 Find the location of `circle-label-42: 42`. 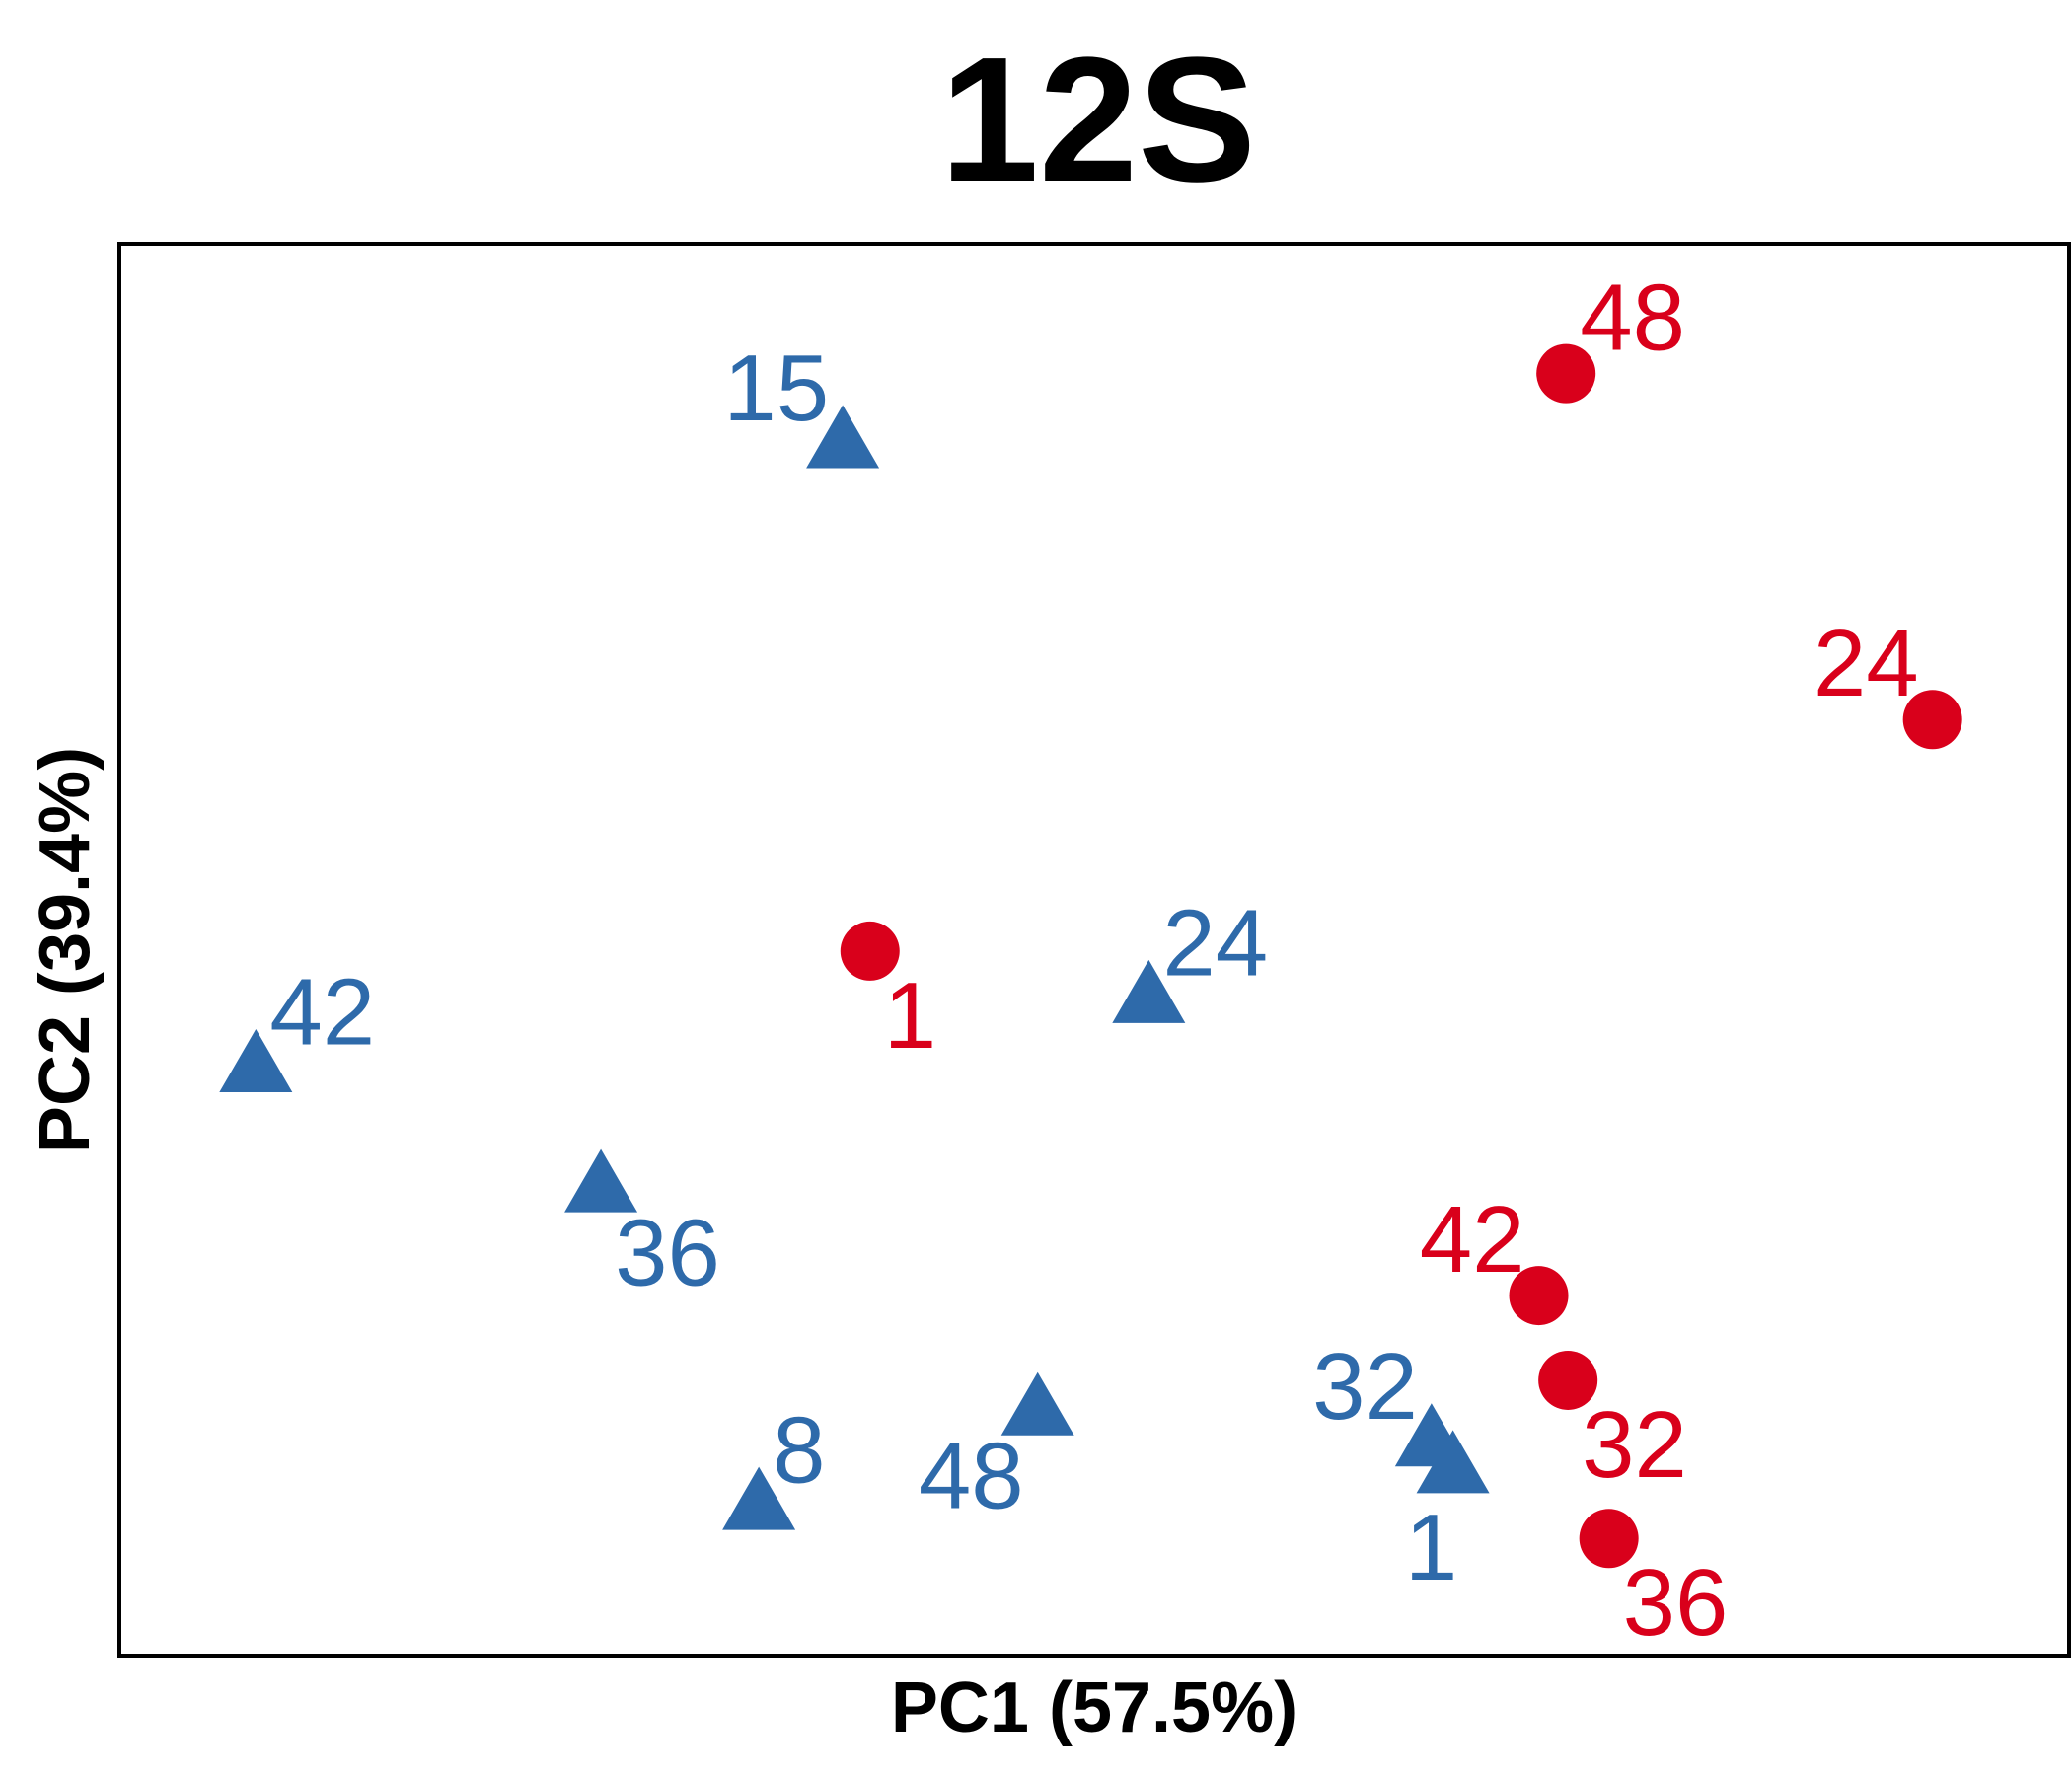

circle-label-42: 42 is located at coordinates (1473, 1240).